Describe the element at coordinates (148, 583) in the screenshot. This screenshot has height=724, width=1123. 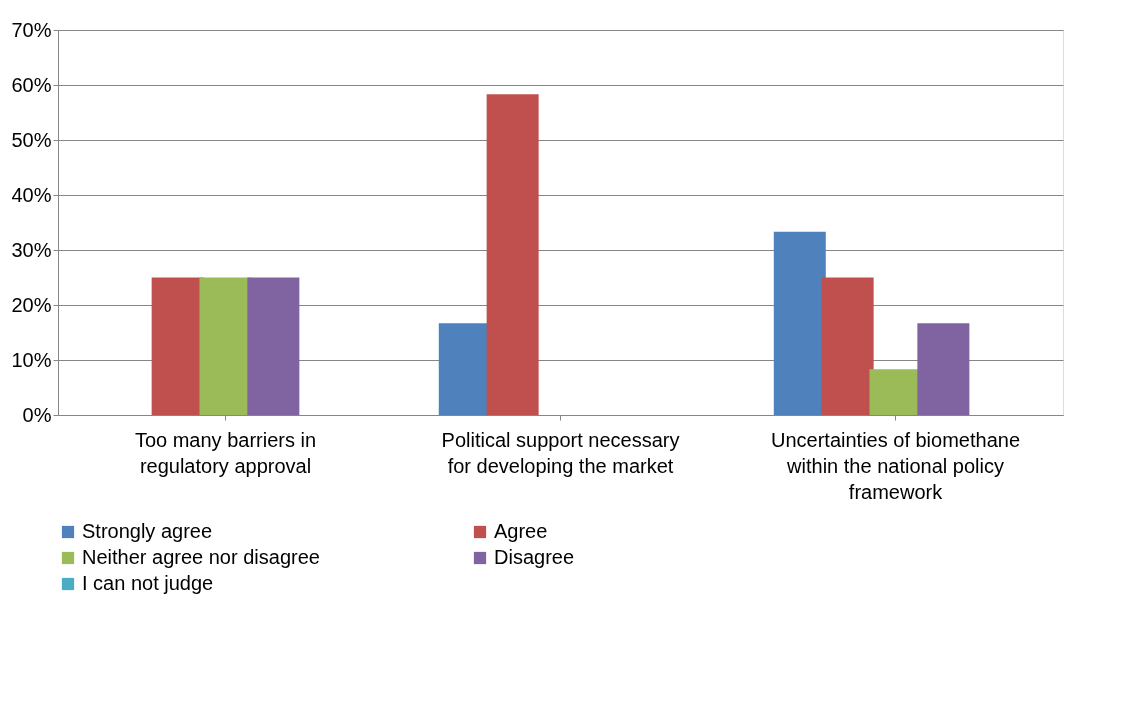
I see `legend-label: I can not judge` at that location.